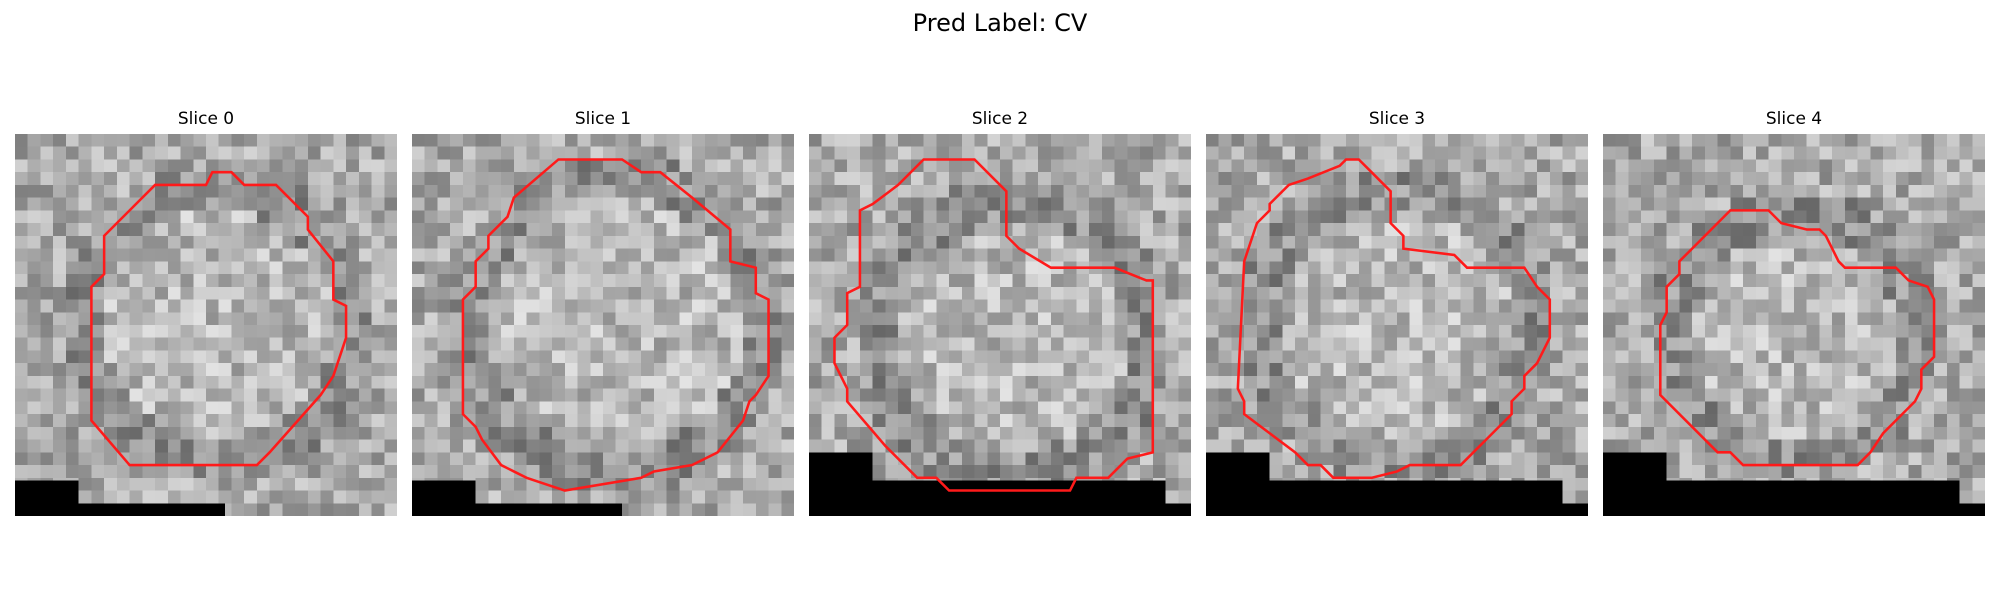 The height and width of the screenshot is (600, 2000). Describe the element at coordinates (206, 119) in the screenshot. I see `slice-title: Slice 0` at that location.